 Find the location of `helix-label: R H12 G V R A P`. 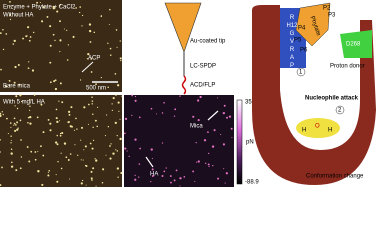

helix-label: R H12 G V R A P is located at coordinates (292, 42).